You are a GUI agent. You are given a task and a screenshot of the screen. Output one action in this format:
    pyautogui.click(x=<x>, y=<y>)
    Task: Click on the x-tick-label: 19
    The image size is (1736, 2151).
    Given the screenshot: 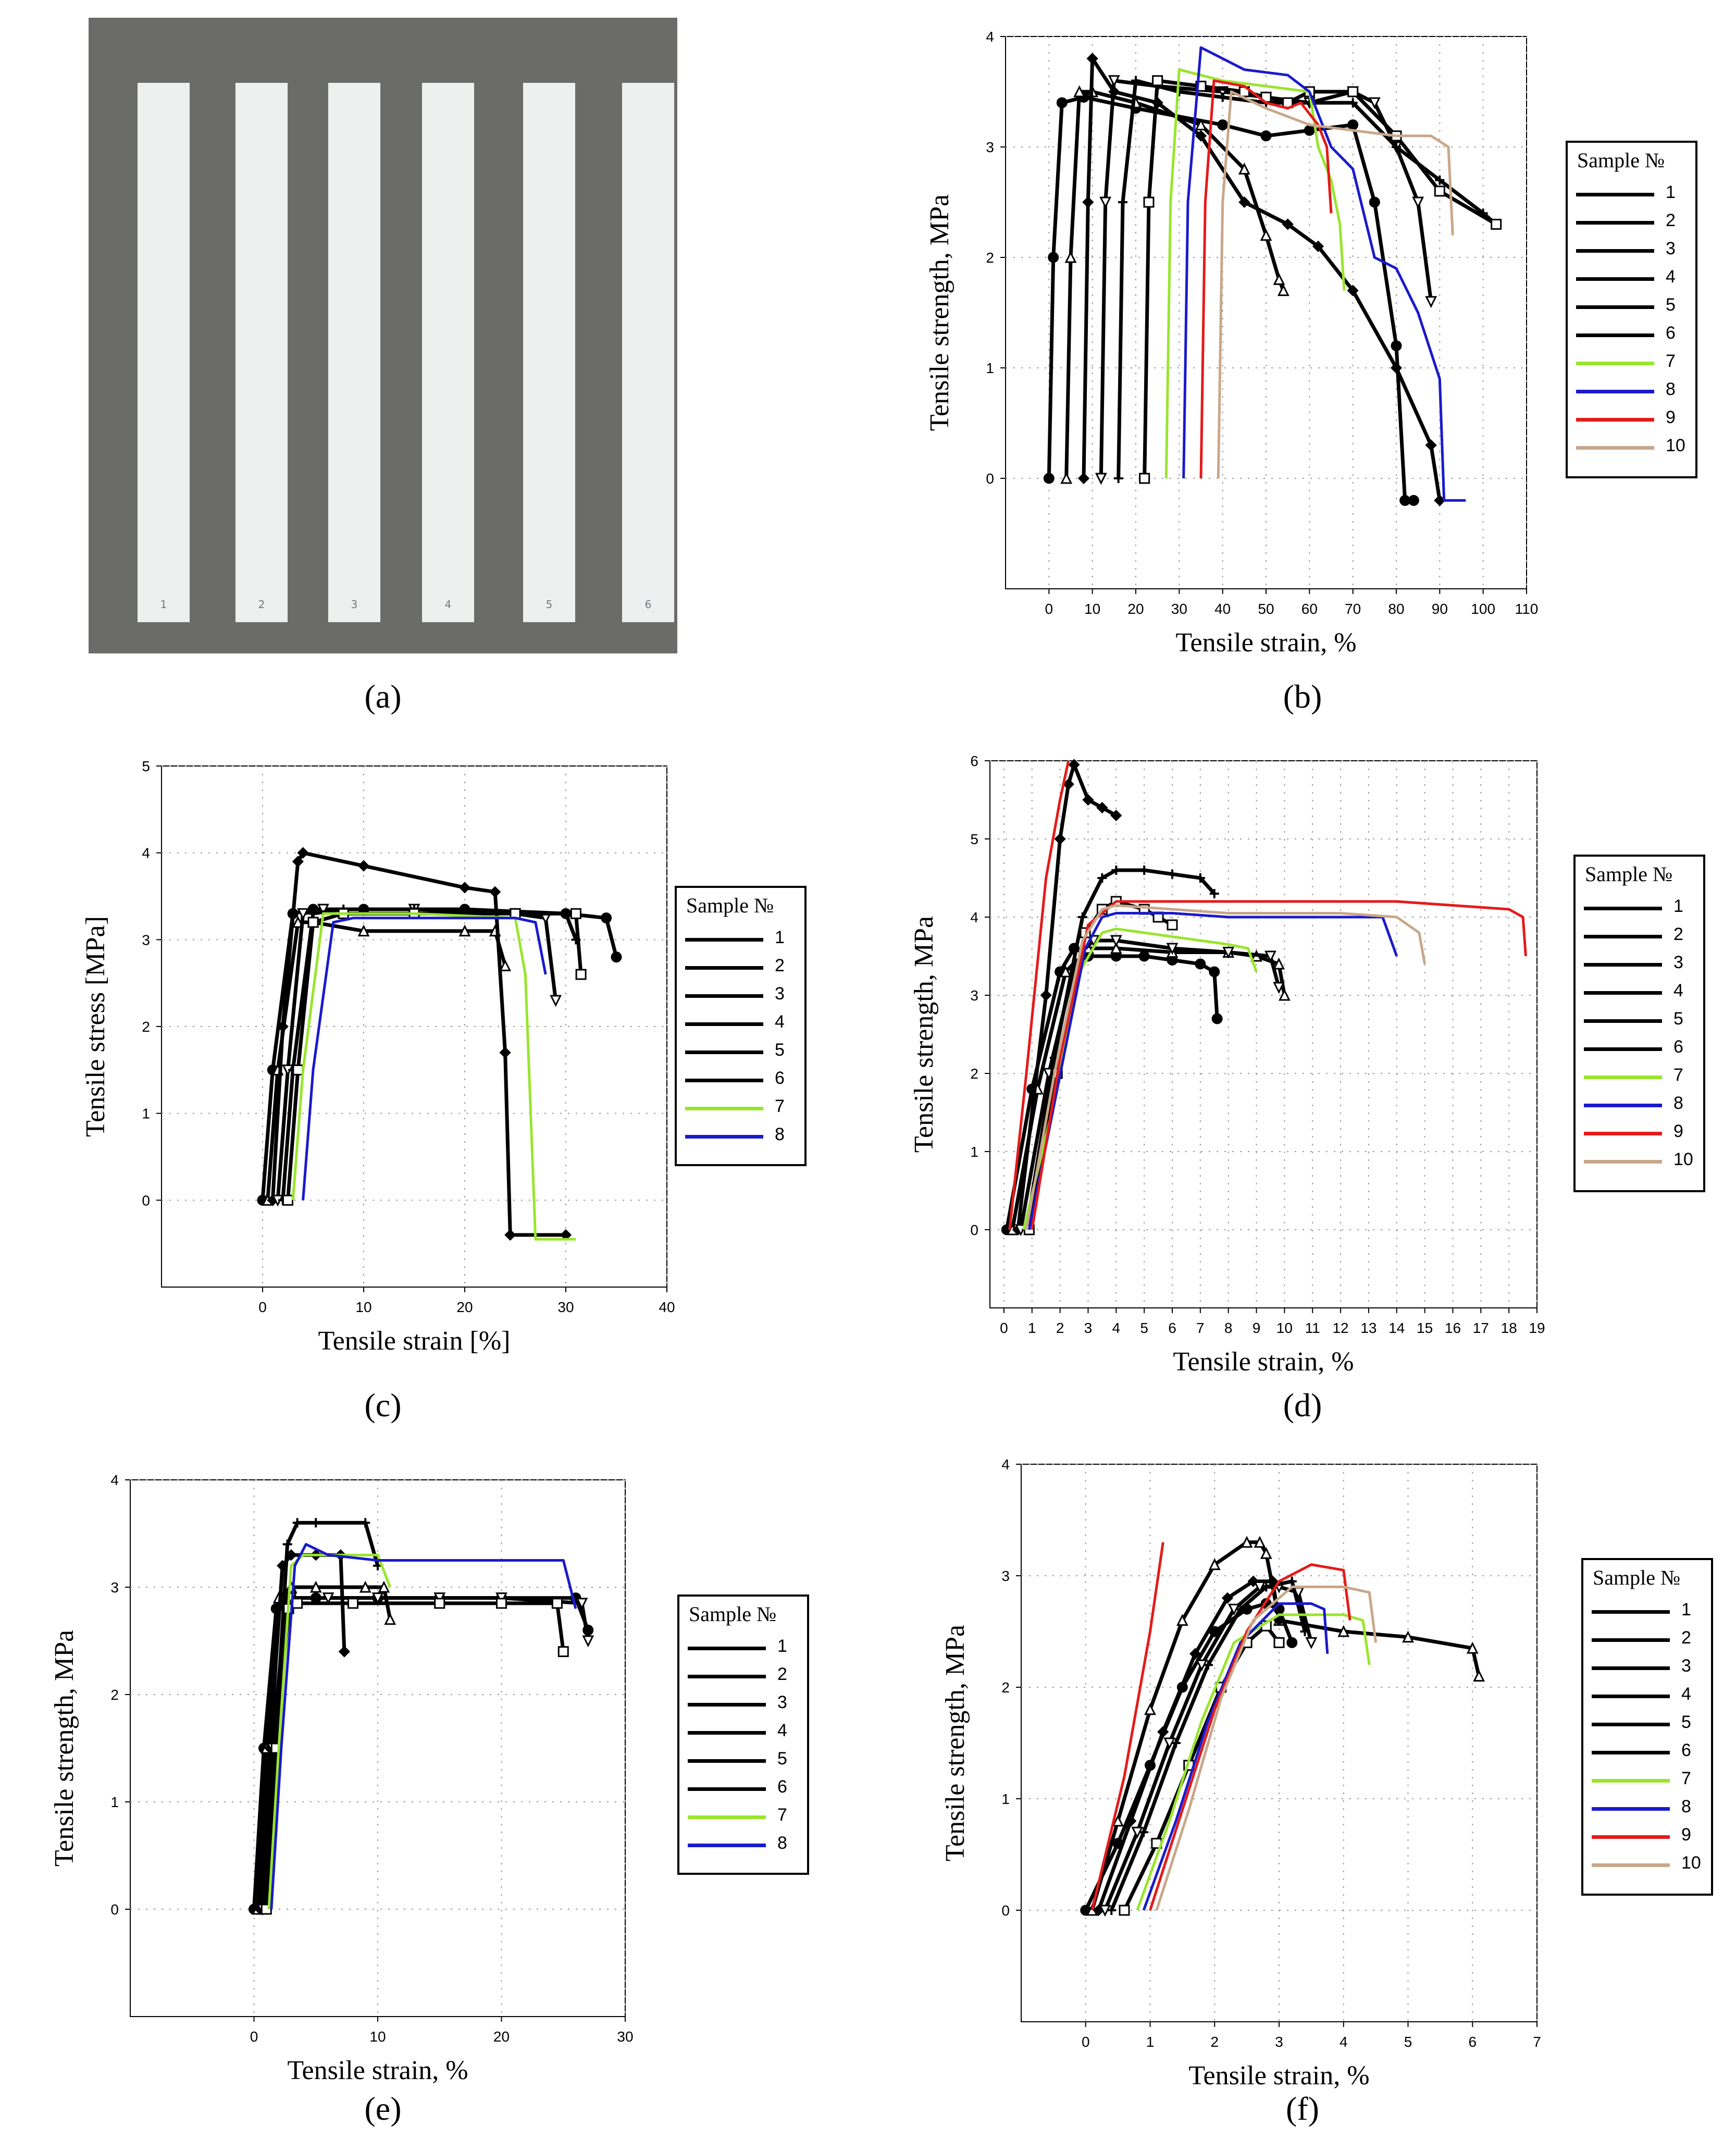 What is the action you would take?
    pyautogui.click(x=1537, y=1328)
    